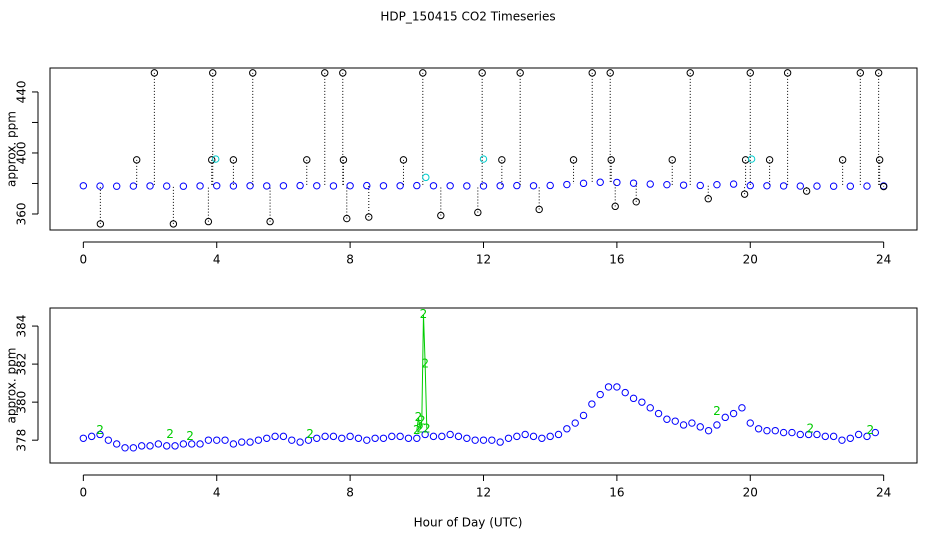  Describe the element at coordinates (883, 260) in the screenshot. I see `x-tick-label: 24` at that location.